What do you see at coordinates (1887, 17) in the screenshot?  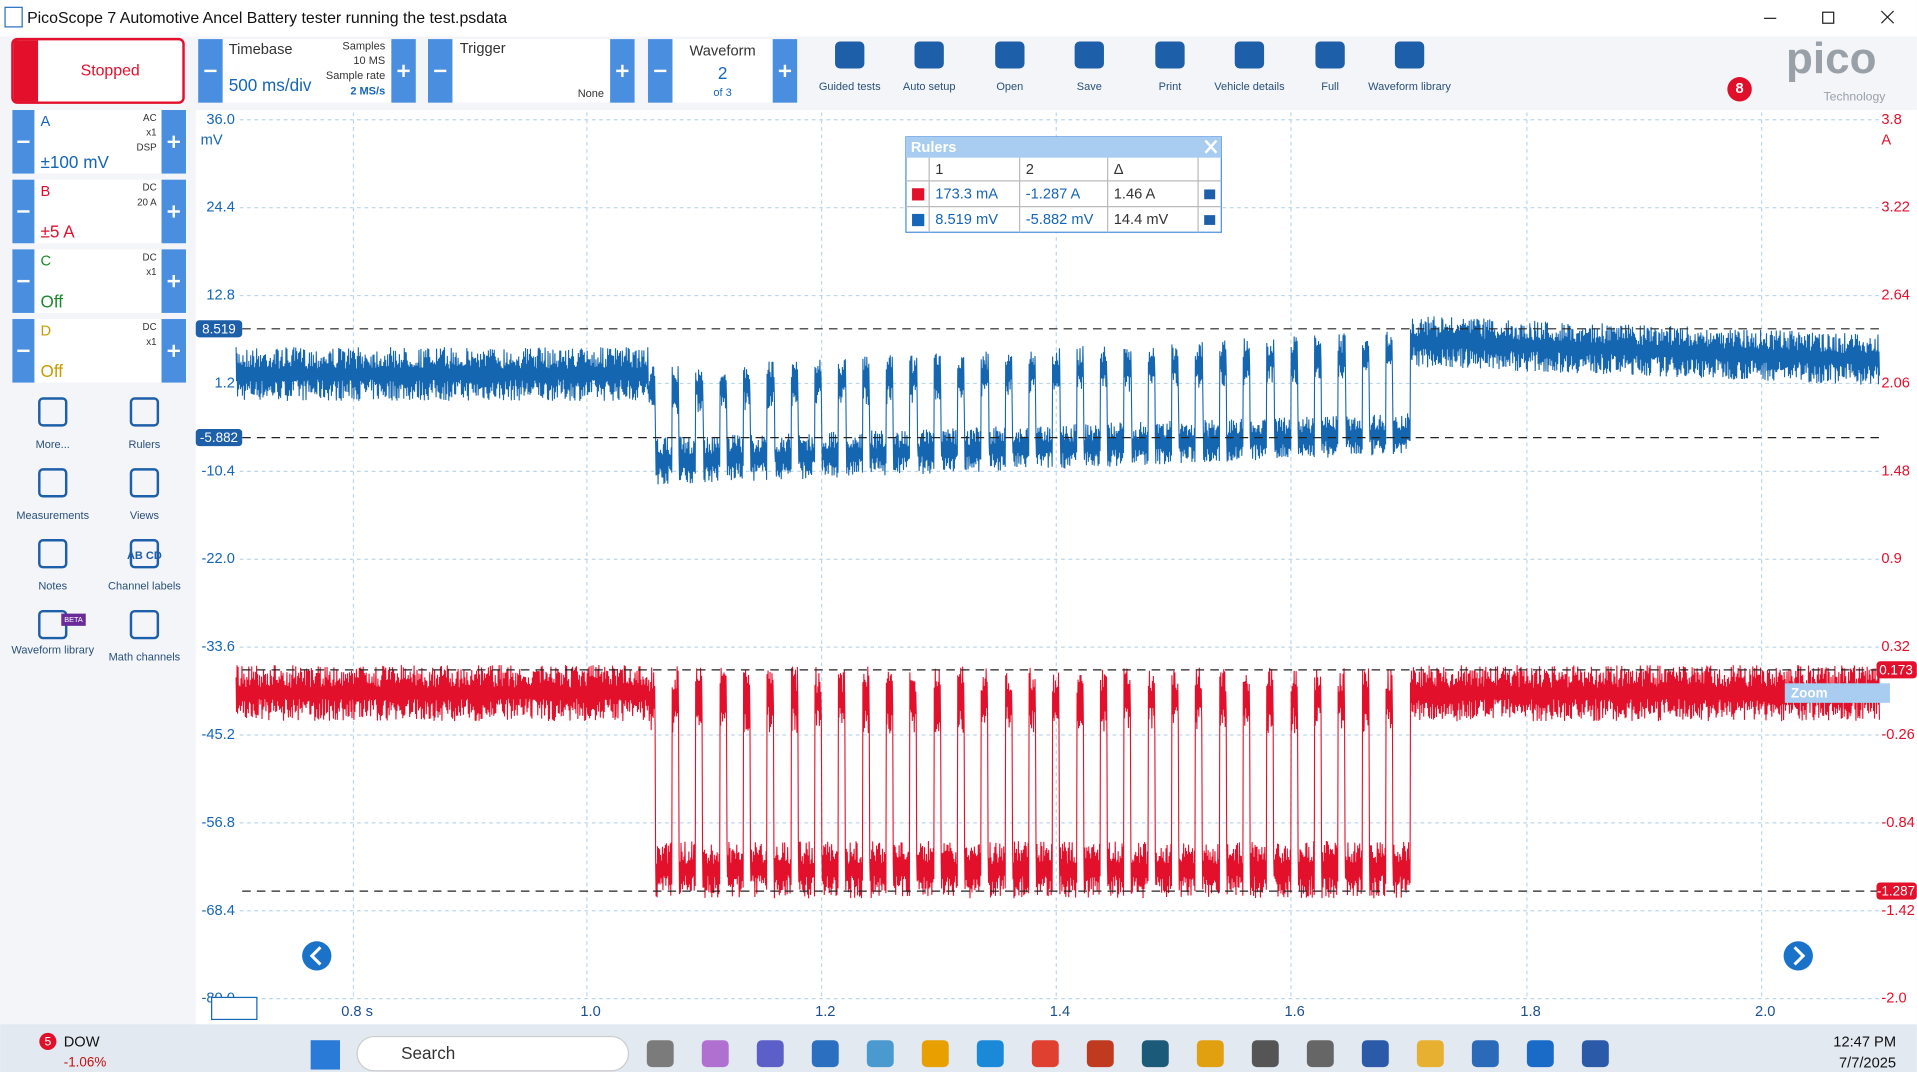 I see `close-button` at bounding box center [1887, 17].